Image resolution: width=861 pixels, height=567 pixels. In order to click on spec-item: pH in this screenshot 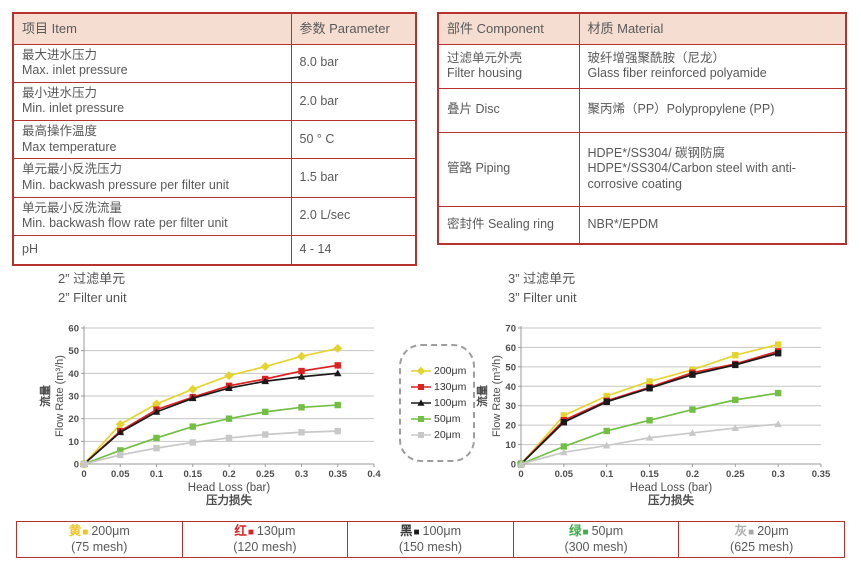, I will do `click(152, 250)`.